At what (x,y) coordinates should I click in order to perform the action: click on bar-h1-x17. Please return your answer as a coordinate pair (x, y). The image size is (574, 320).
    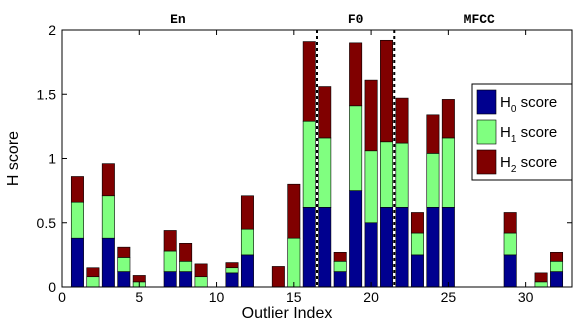
    Looking at the image, I should click on (325, 172).